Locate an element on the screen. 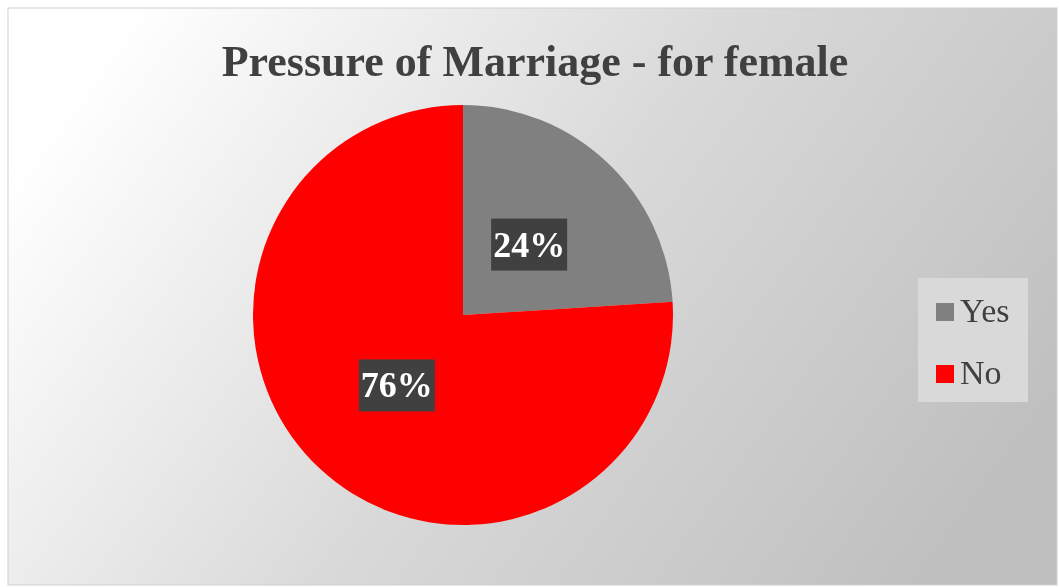  chart-title: Pressure of Marriage - for female is located at coordinates (535, 61).